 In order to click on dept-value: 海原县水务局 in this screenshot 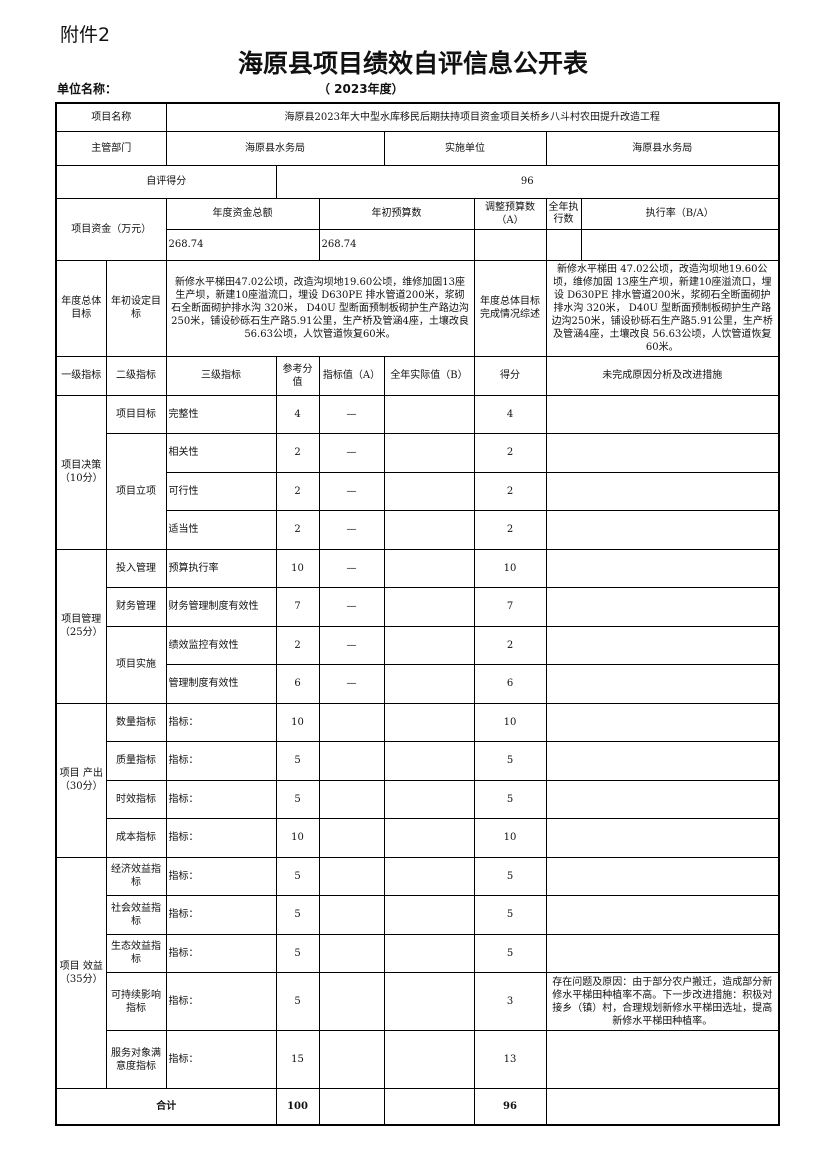, I will do `click(275, 148)`.